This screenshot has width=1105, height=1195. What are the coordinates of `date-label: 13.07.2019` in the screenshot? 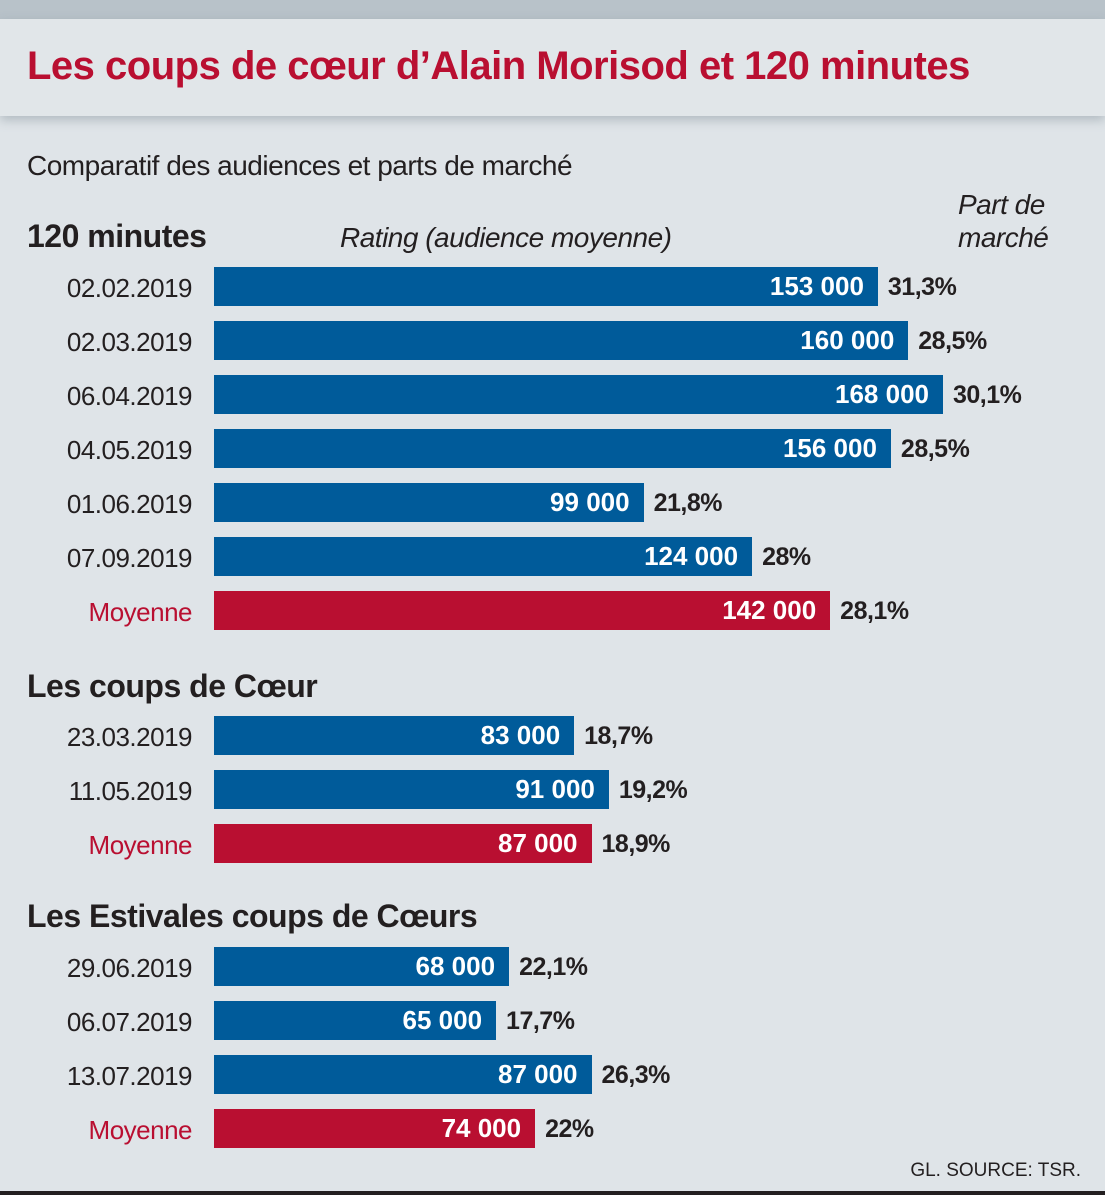 It's located at (129, 1076).